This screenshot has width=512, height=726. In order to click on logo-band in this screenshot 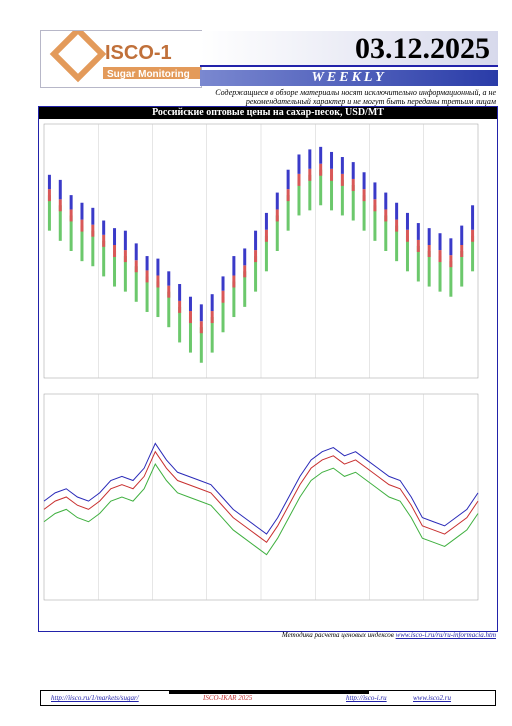, I will do `click(152, 73)`.